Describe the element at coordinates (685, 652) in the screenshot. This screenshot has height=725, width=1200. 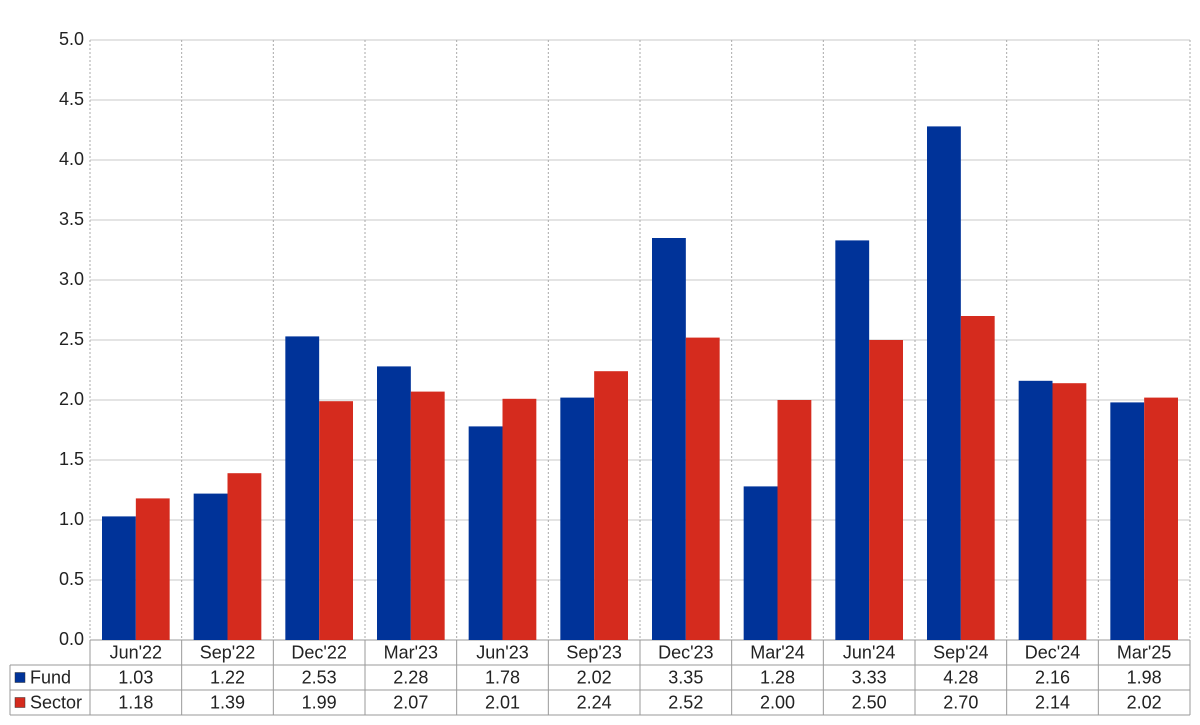
I see `x-tick-label: Dec'23` at that location.